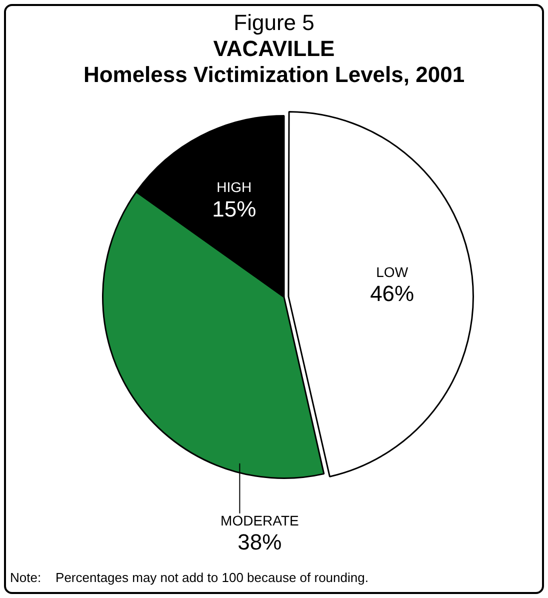 The image size is (548, 598). I want to click on data-label: 15%, so click(234, 209).